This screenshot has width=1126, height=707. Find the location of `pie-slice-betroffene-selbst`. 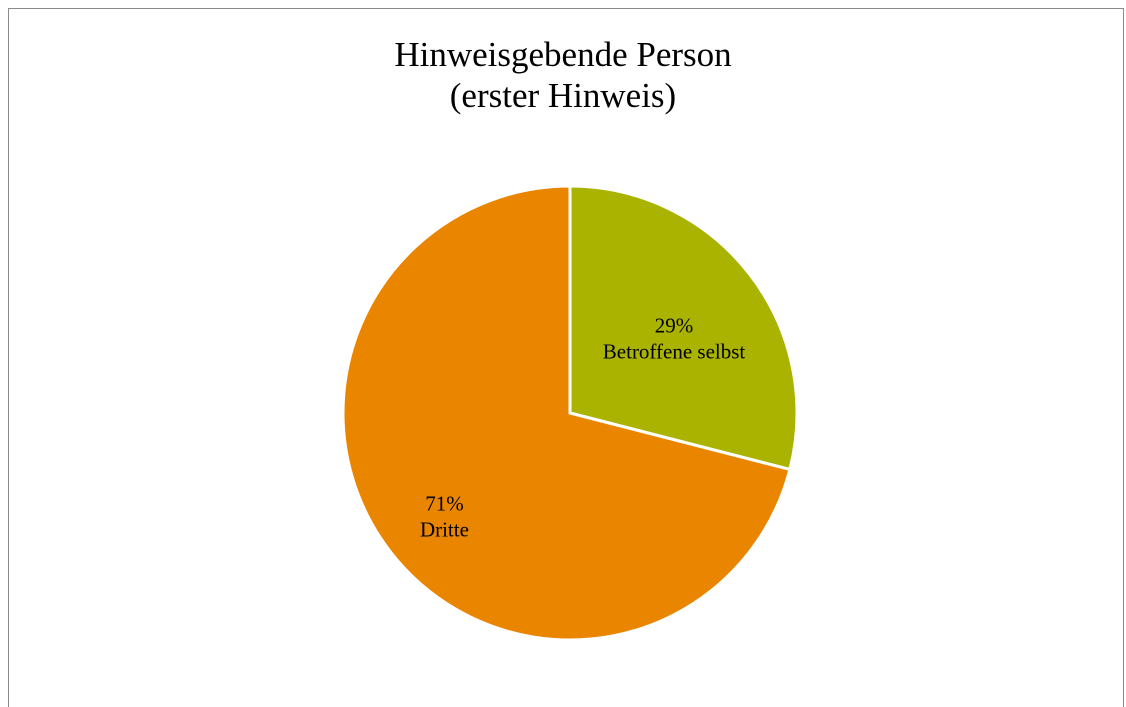

pie-slice-betroffene-selbst is located at coordinates (683, 328).